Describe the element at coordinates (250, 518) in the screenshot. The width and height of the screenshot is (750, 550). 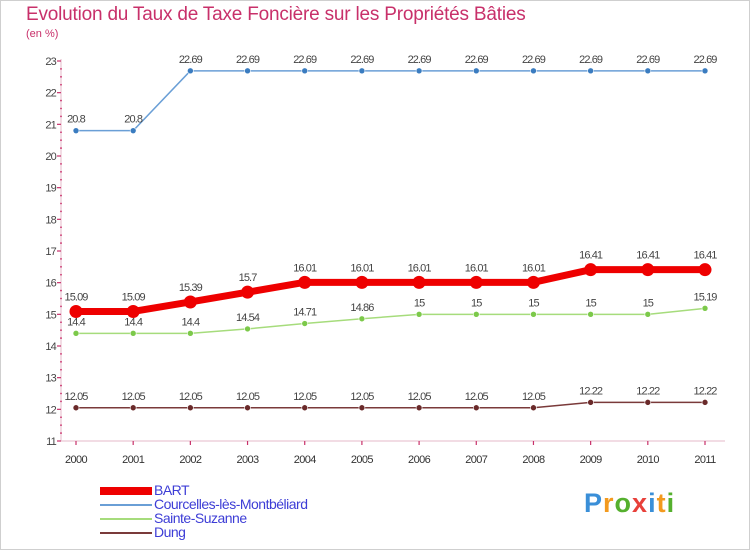
I see `legend-item: Sainte-Suzanne` at that location.